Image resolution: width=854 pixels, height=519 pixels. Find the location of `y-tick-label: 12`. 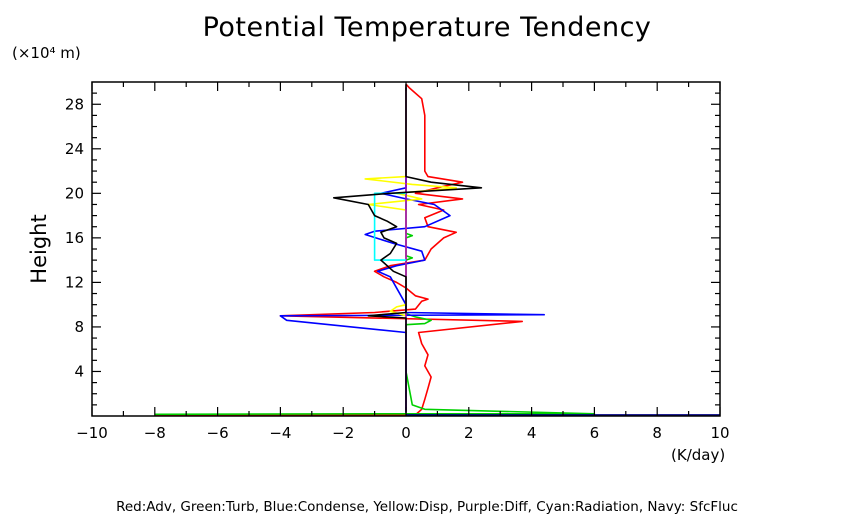

y-tick-label: 12 is located at coordinates (74, 282).